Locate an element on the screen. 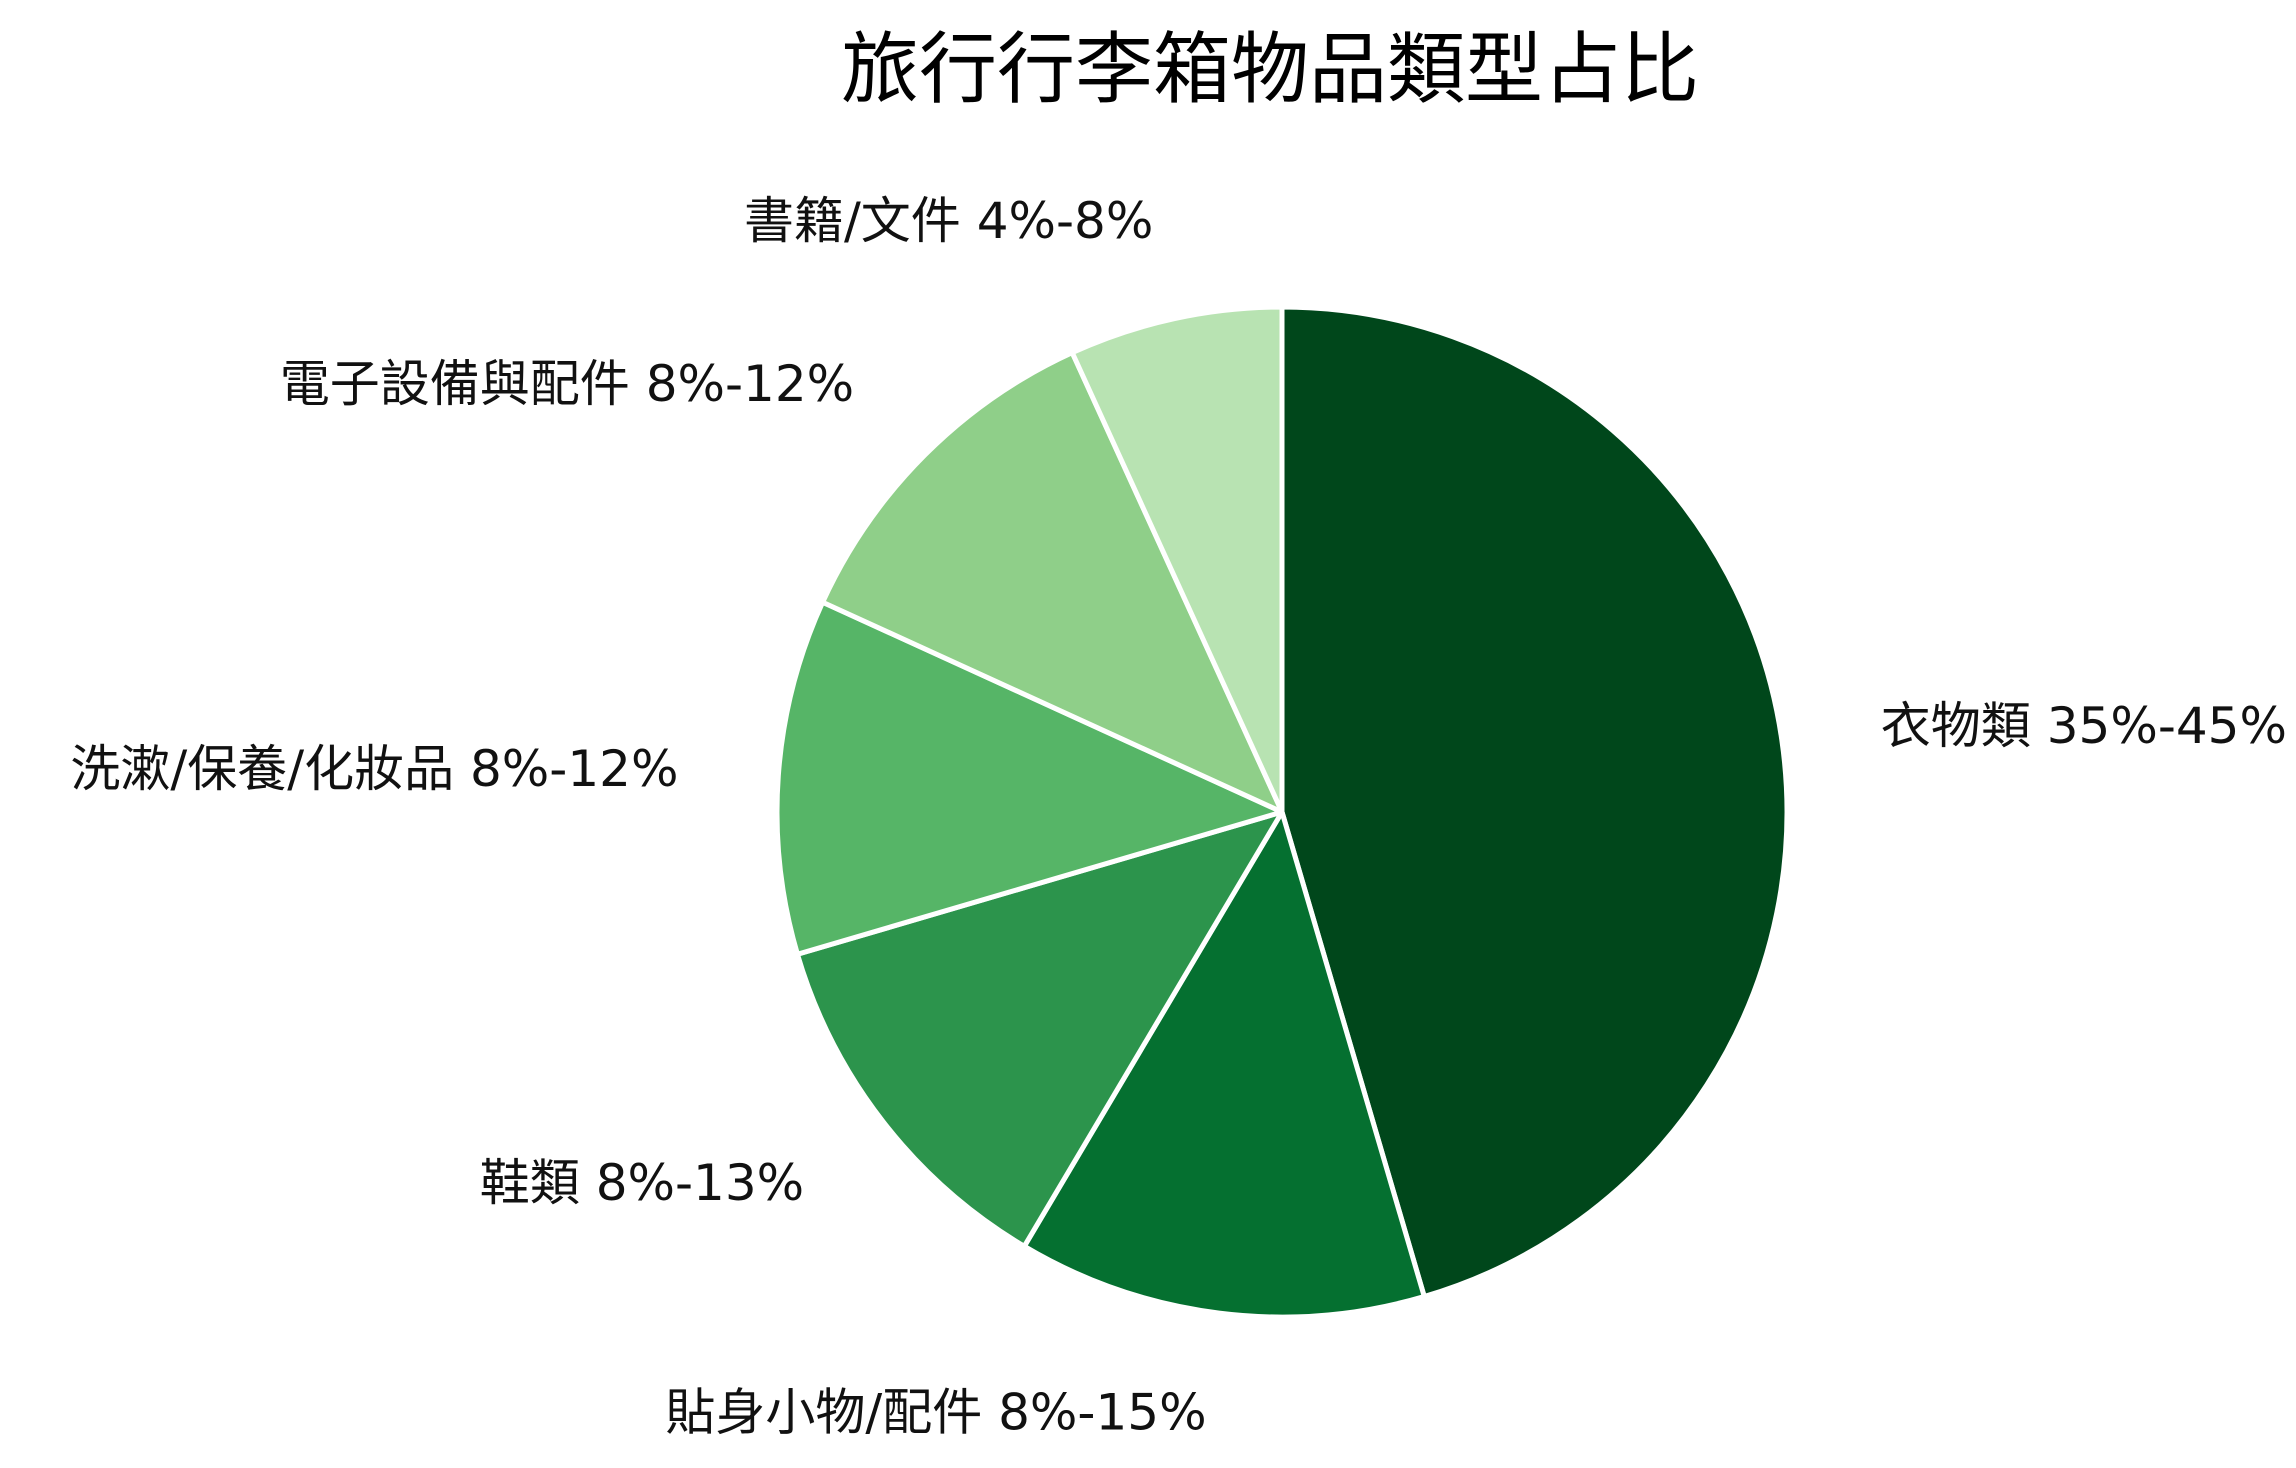 This screenshot has width=2296, height=1468. pie-label-4: 洗漱/保養/化妝品 8%-12% is located at coordinates (374, 769).